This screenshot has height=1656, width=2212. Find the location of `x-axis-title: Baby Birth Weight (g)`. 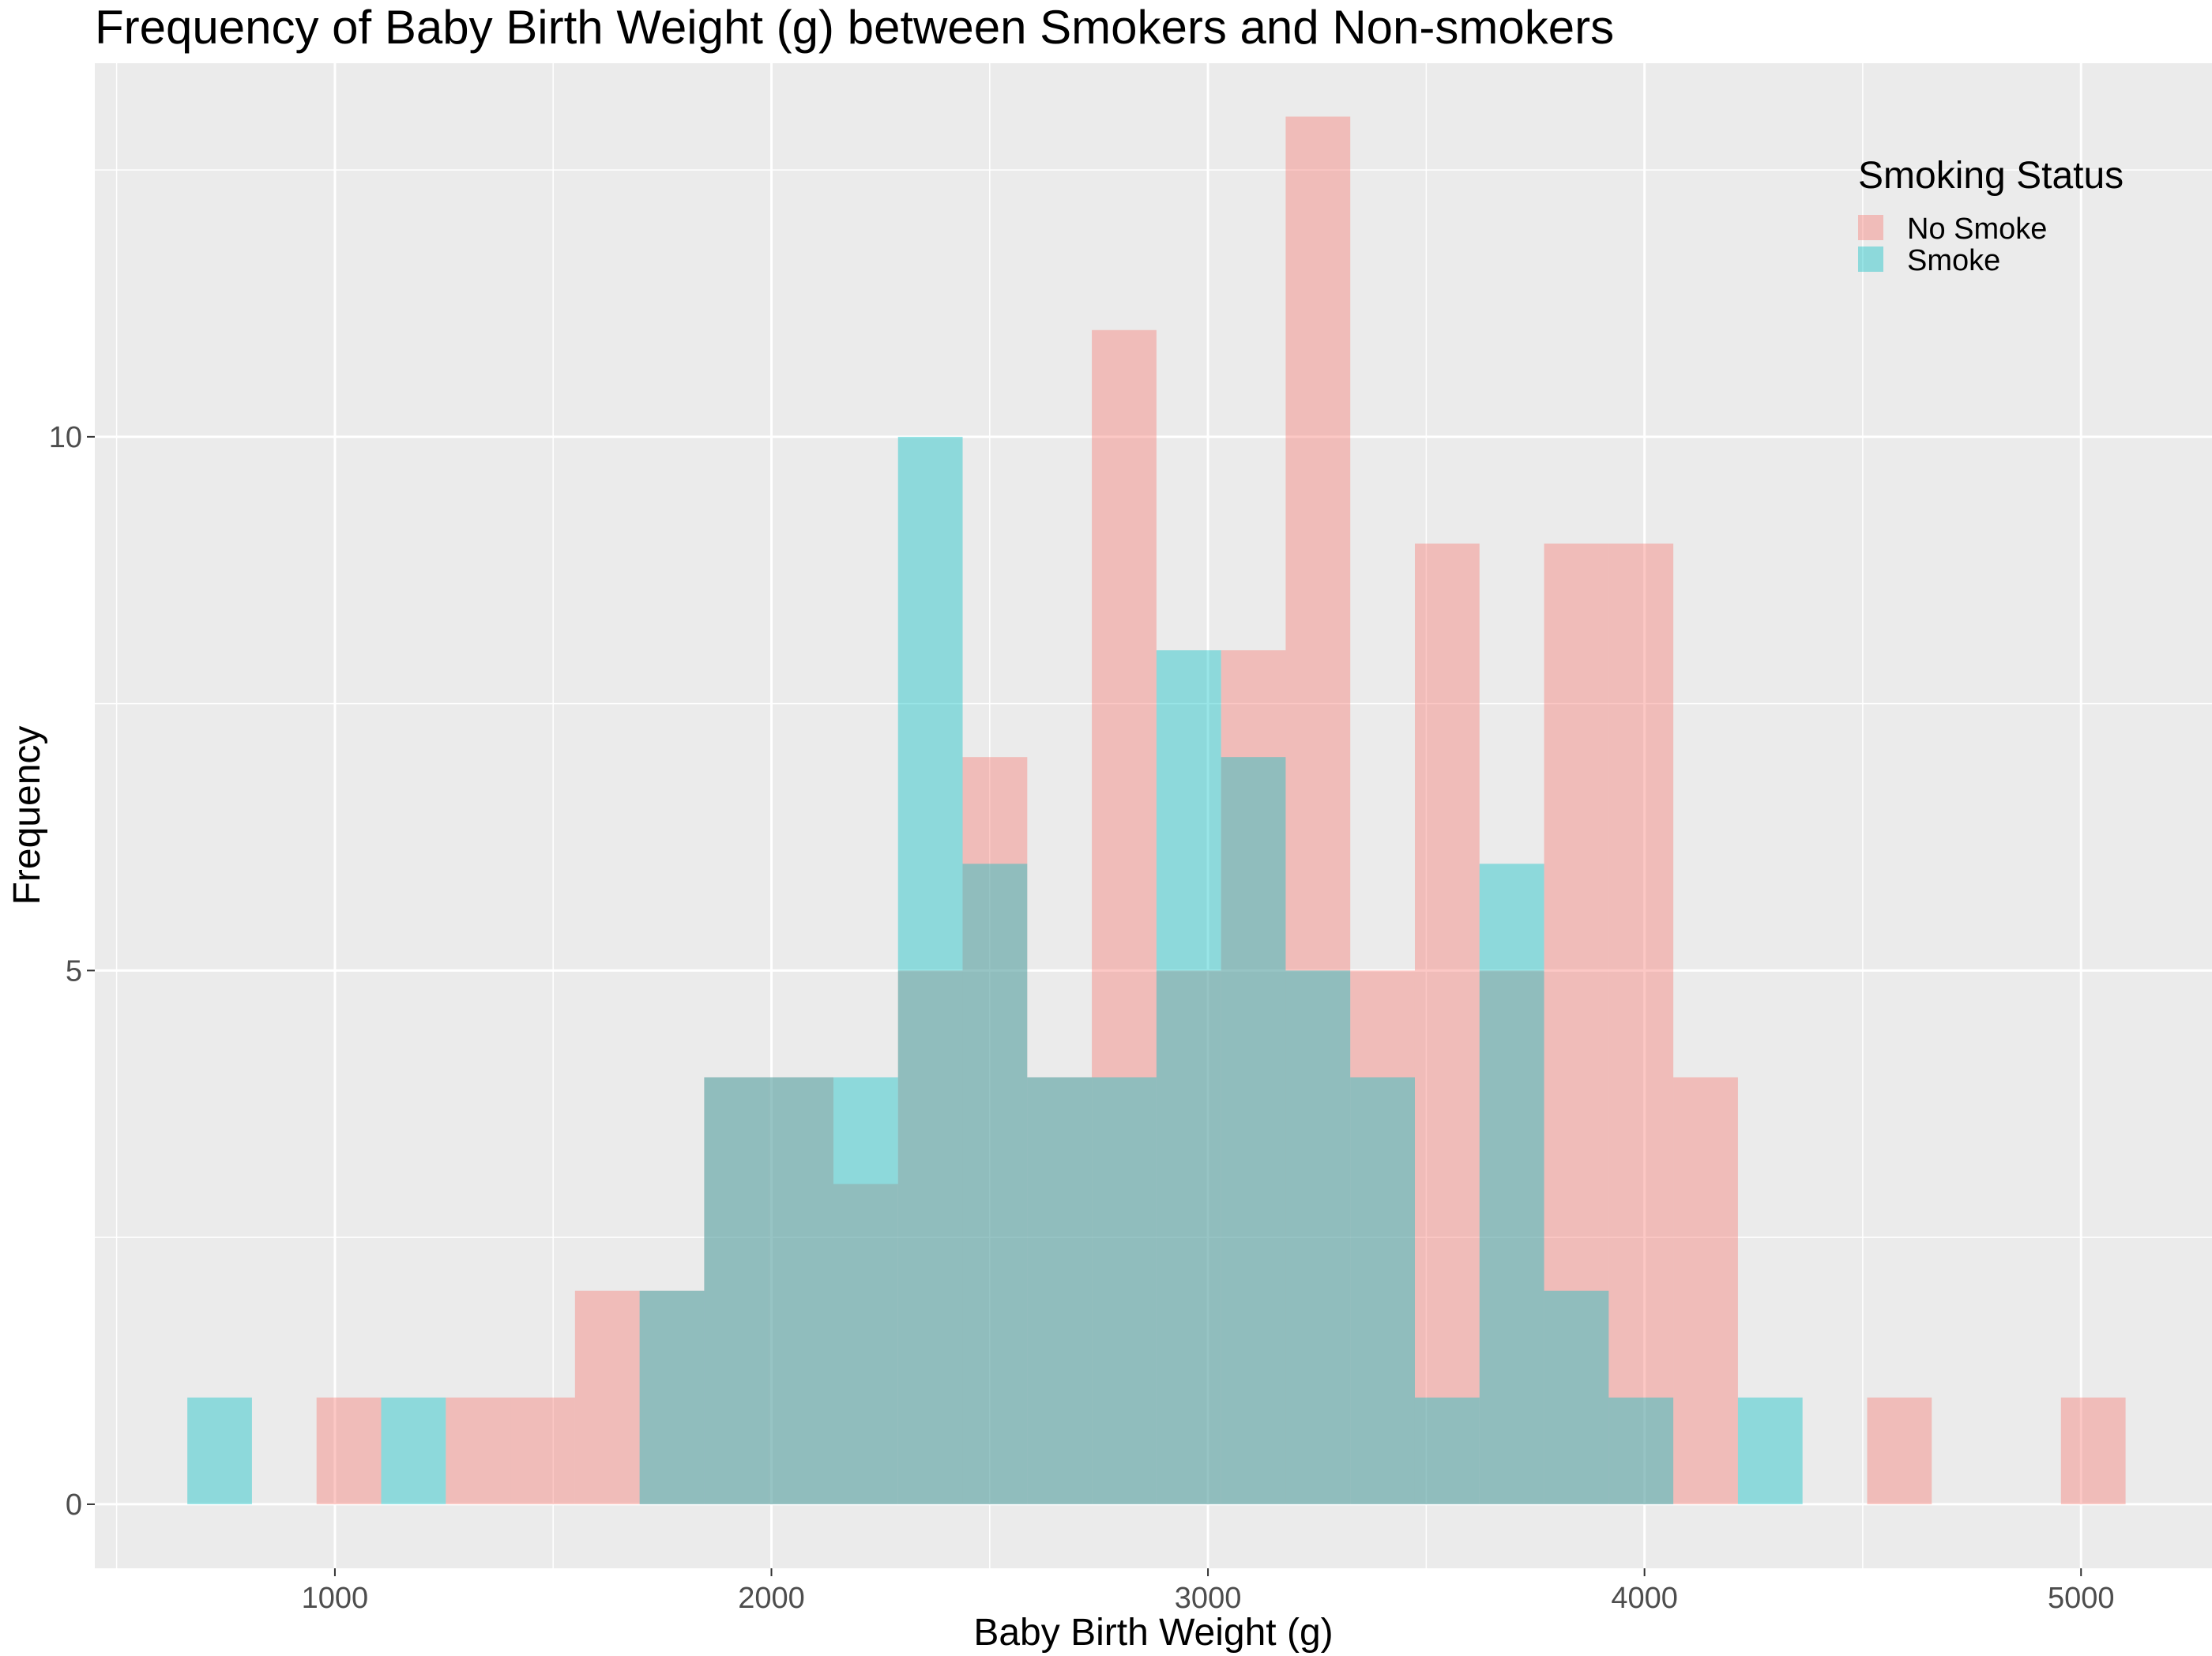

x-axis-title: Baby Birth Weight (g) is located at coordinates (1153, 1633).